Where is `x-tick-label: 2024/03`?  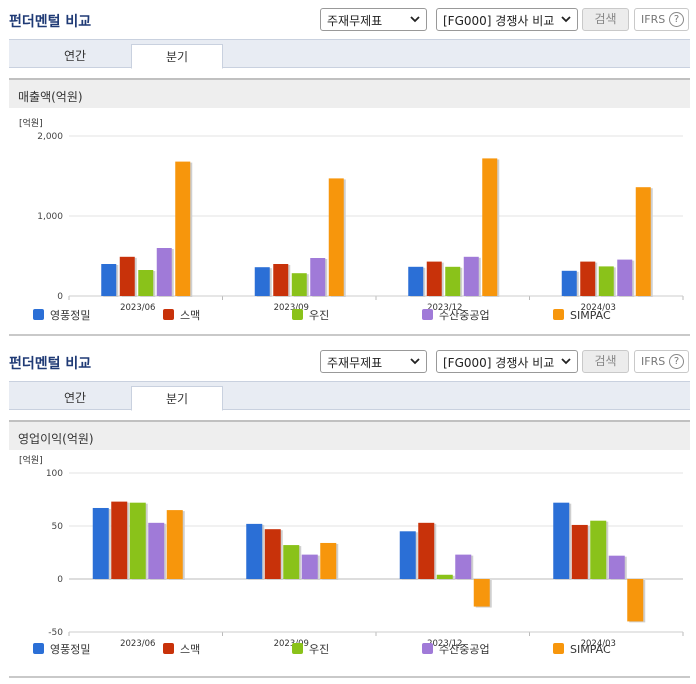
x-tick-label: 2024/03 is located at coordinates (598, 308).